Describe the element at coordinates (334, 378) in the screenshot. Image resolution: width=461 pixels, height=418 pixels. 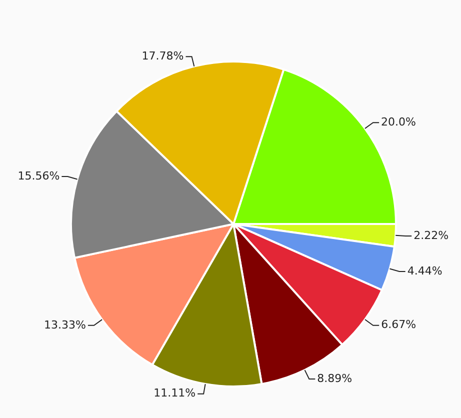
I see `data-label: 8.89%` at that location.